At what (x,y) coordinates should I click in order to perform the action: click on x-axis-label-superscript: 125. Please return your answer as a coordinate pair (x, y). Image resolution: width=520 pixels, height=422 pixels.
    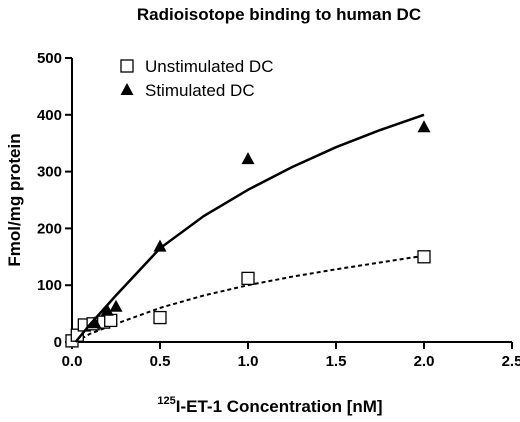
    Looking at the image, I should click on (166, 401).